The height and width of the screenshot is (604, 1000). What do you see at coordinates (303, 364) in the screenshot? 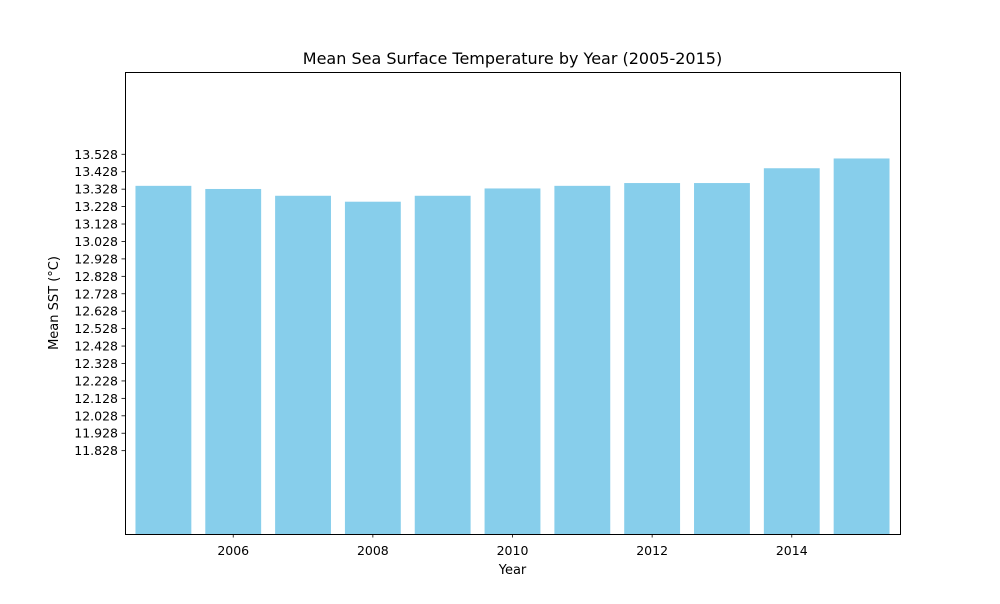
I see `bar-2007` at bounding box center [303, 364].